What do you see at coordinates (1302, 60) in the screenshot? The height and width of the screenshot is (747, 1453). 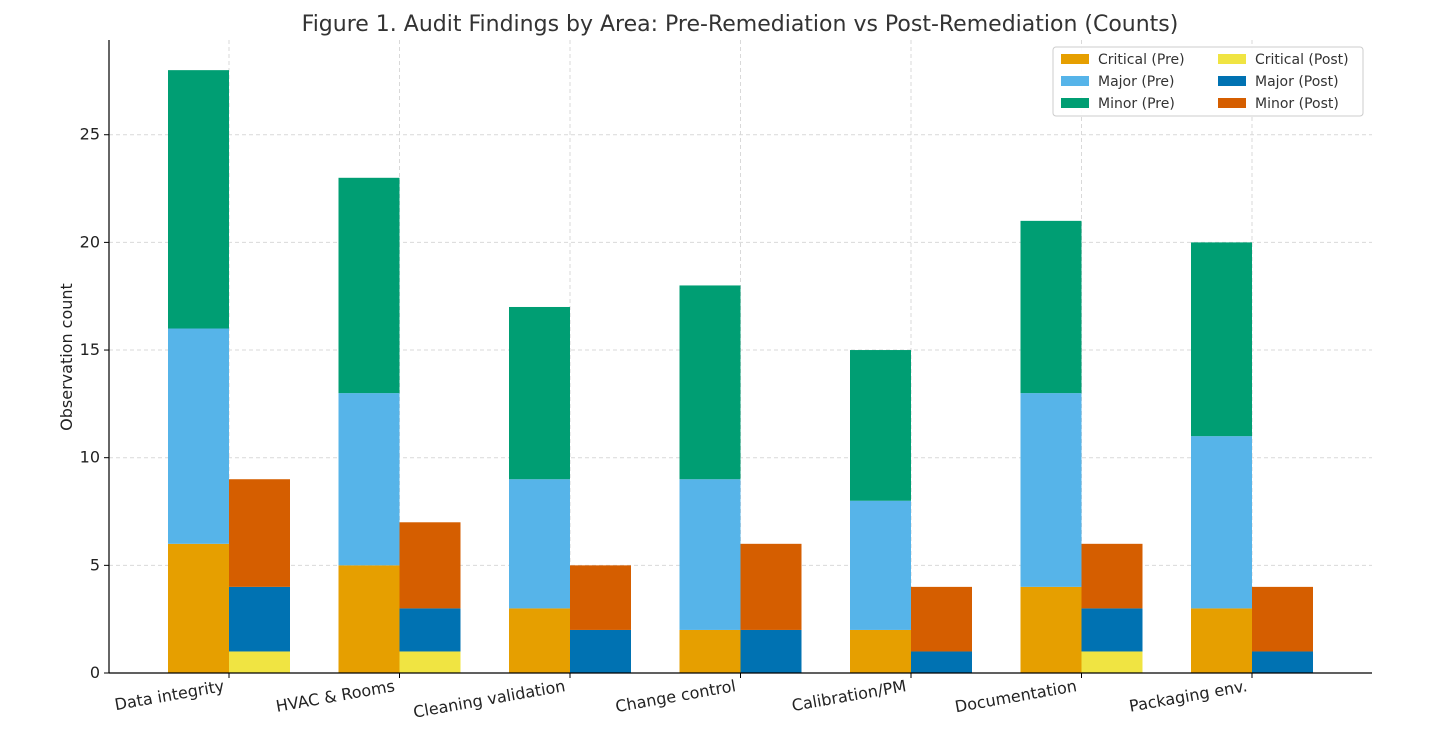 I see `legend-label-critical-post: Critical (Post)` at bounding box center [1302, 60].